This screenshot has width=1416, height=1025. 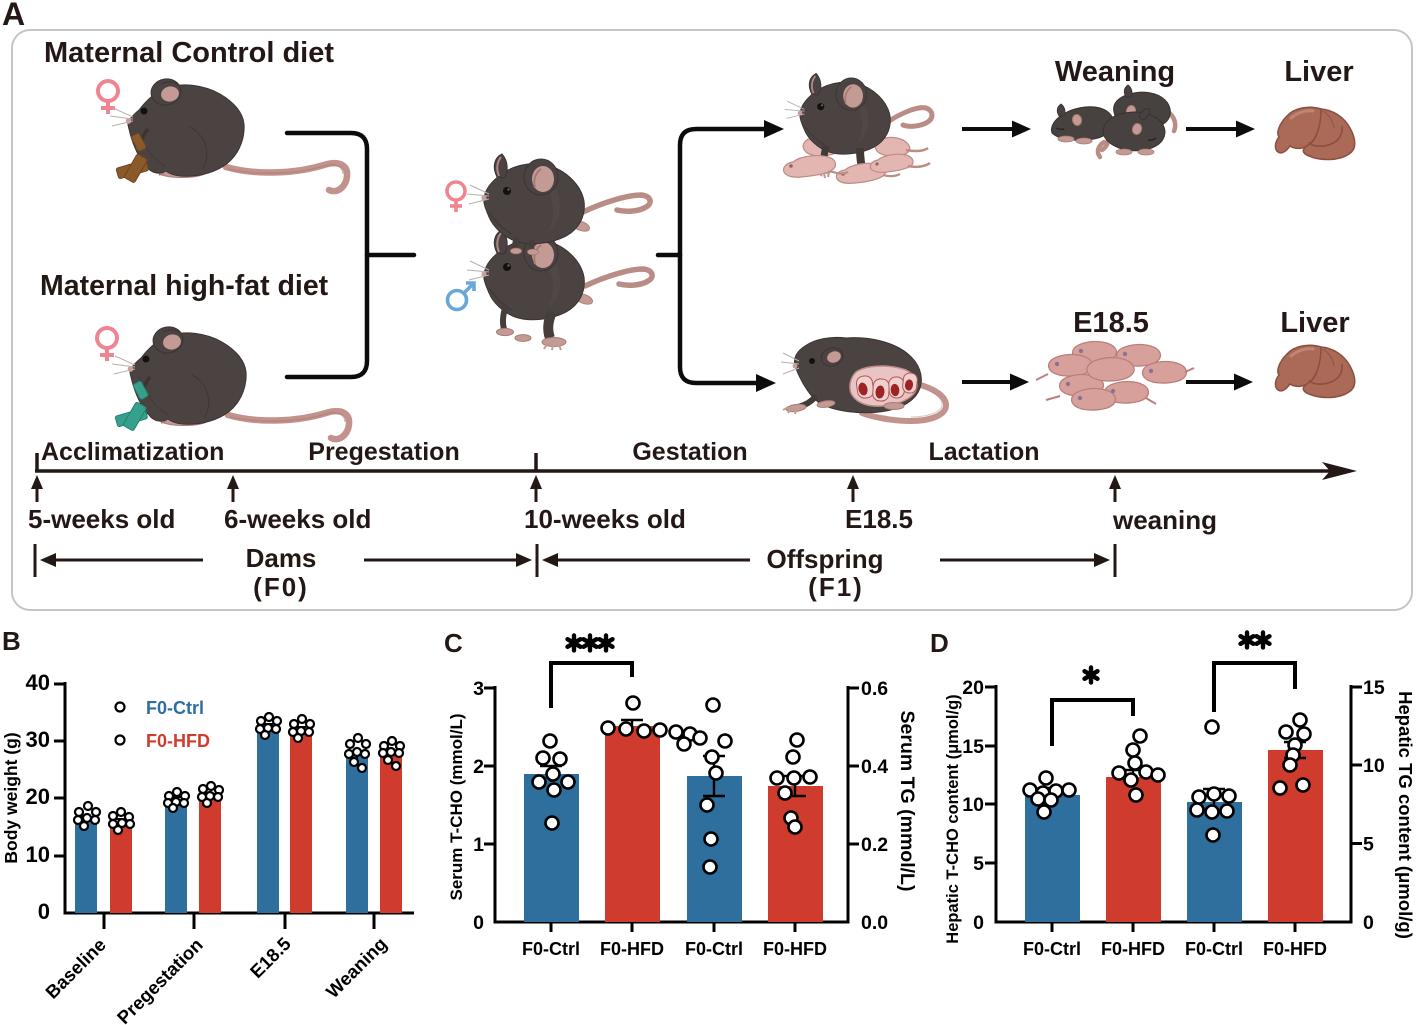 What do you see at coordinates (478, 689) in the screenshot?
I see `svg-text: 3` at bounding box center [478, 689].